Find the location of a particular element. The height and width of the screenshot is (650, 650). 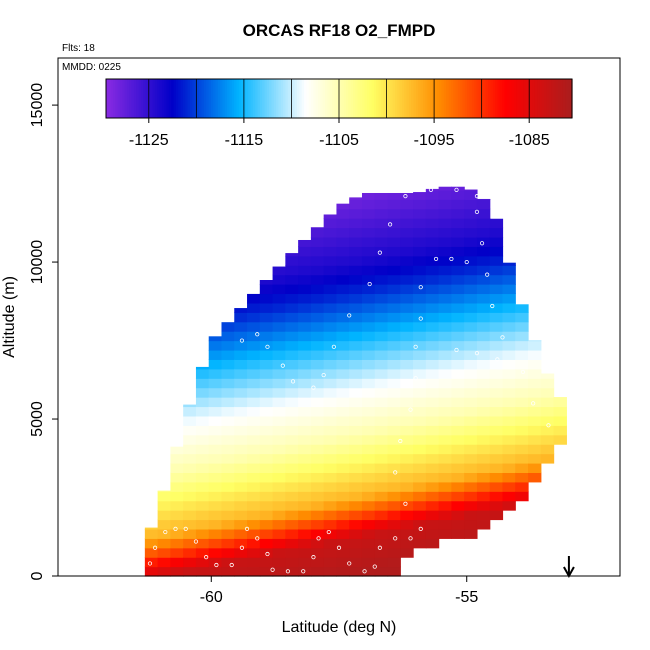

colorbar-tick-label: -1105 is located at coordinates (339, 140).